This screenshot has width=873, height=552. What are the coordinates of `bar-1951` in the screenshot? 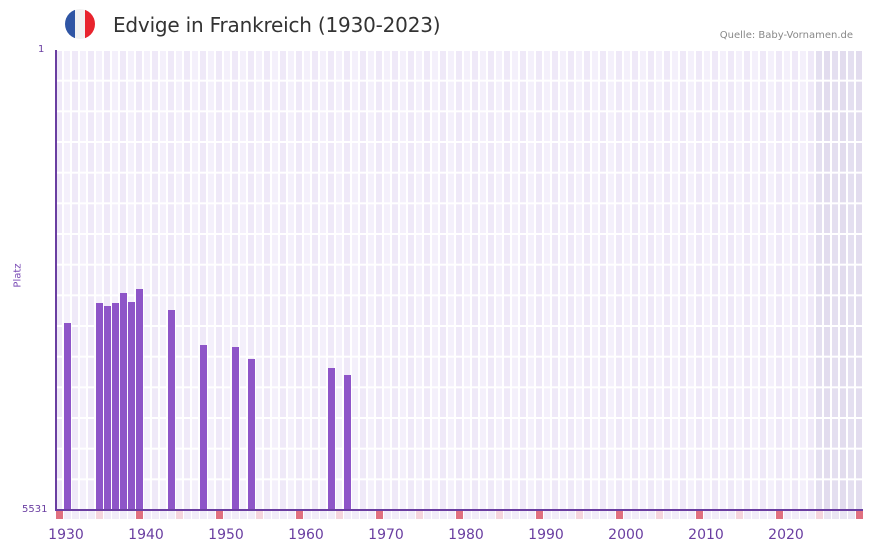 It's located at (235, 428).